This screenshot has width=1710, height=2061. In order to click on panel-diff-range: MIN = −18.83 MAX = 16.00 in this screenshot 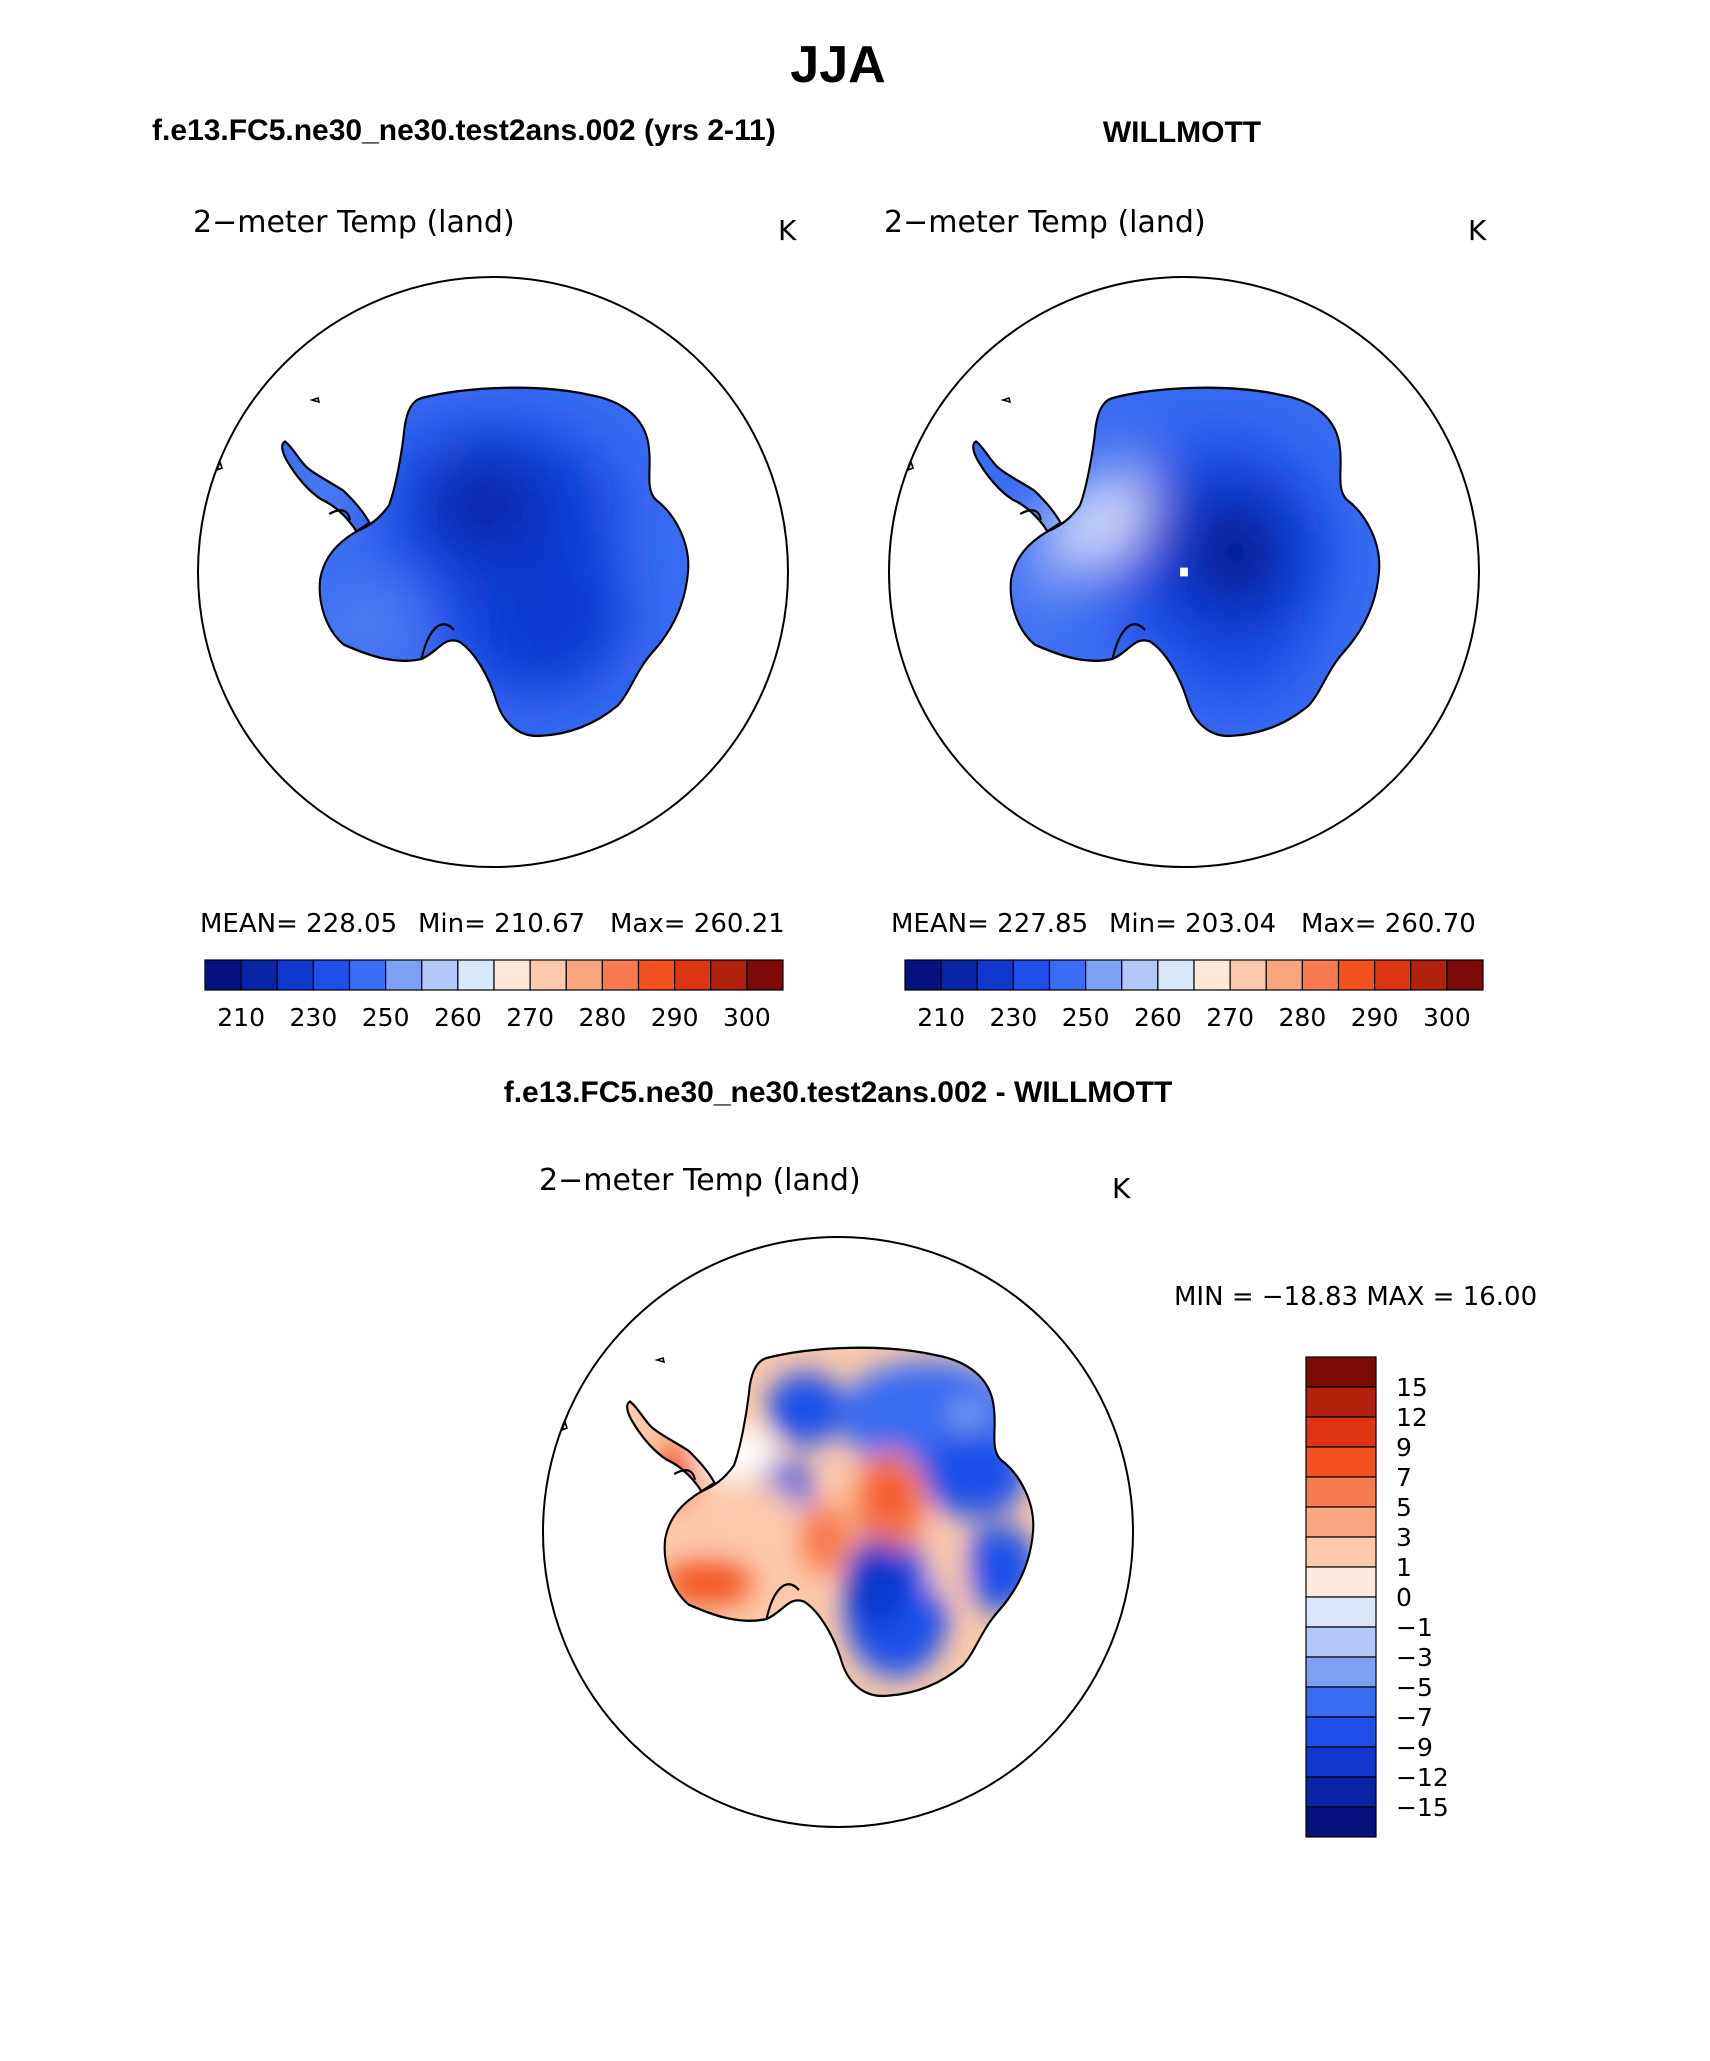, I will do `click(1355, 1297)`.